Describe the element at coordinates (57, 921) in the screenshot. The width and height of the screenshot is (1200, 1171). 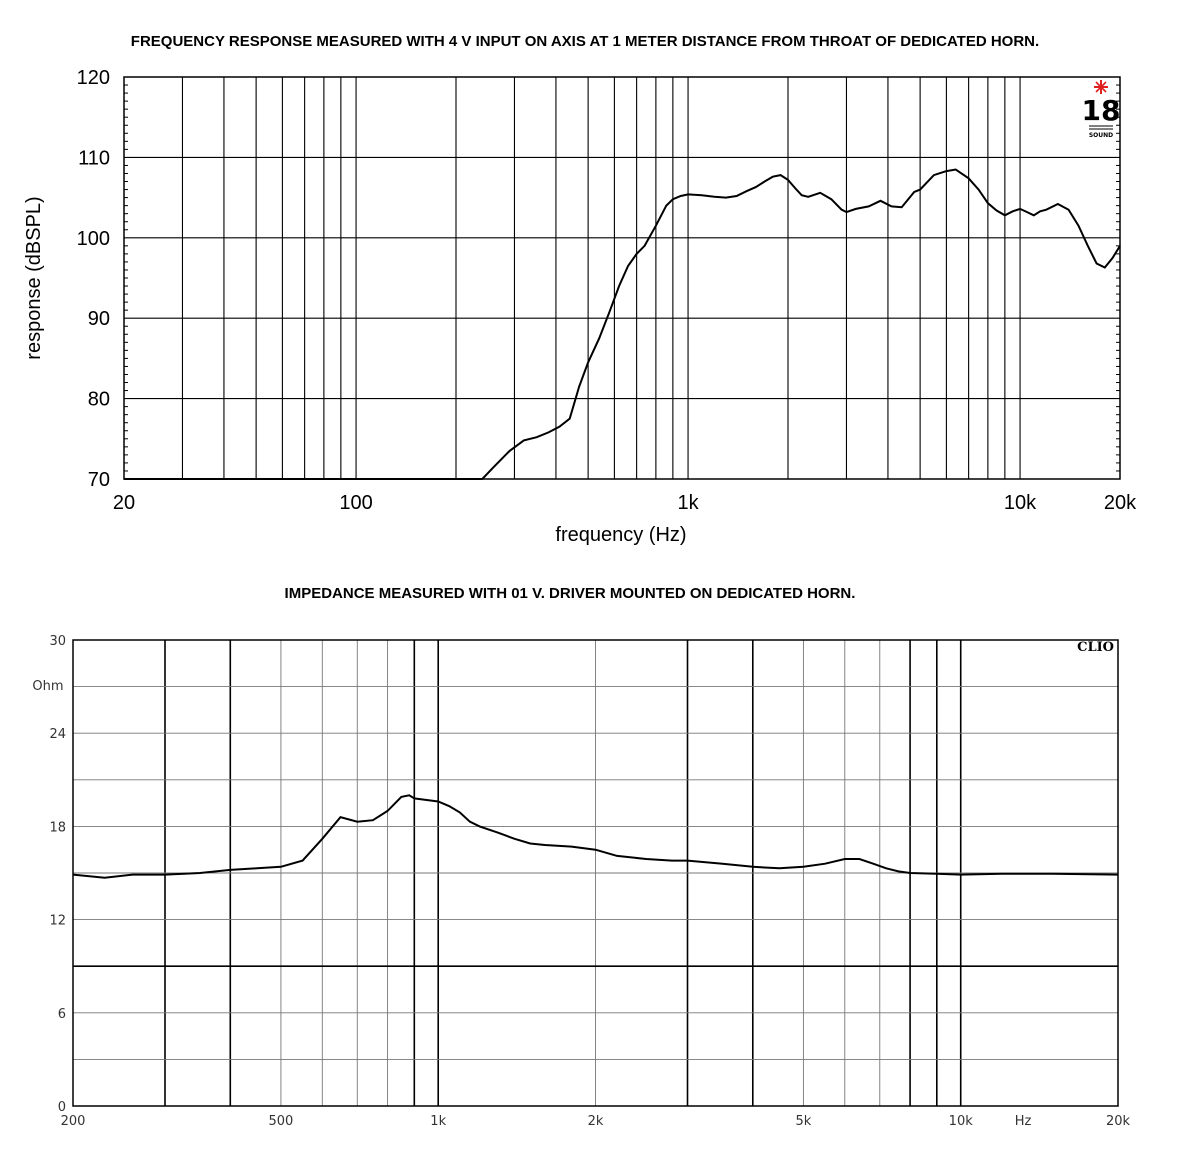
I see `impedance-y-tick-label: 12` at that location.